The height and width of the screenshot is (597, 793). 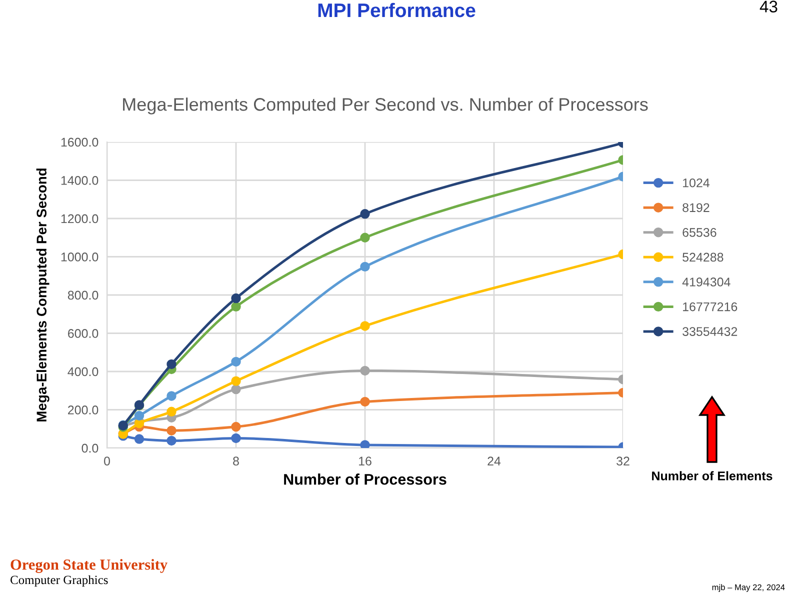 I want to click on legend-label: 33554432, so click(x=710, y=331).